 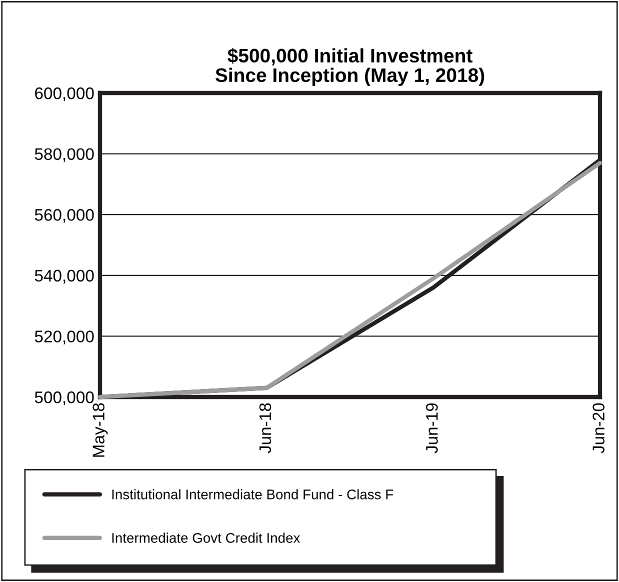 I want to click on x-tick-label: Jun-19, so click(x=432, y=428).